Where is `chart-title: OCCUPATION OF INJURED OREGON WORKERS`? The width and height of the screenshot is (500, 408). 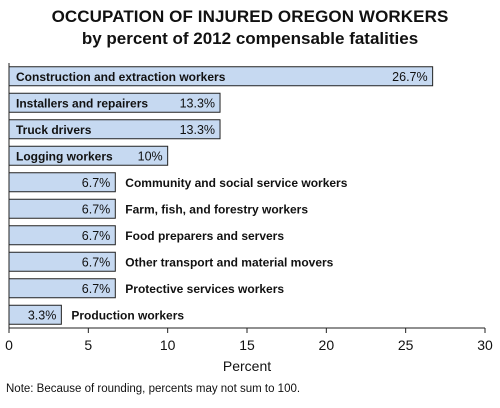
chart-title: OCCUPATION OF INJURED OREGON WORKERS is located at coordinates (250, 16).